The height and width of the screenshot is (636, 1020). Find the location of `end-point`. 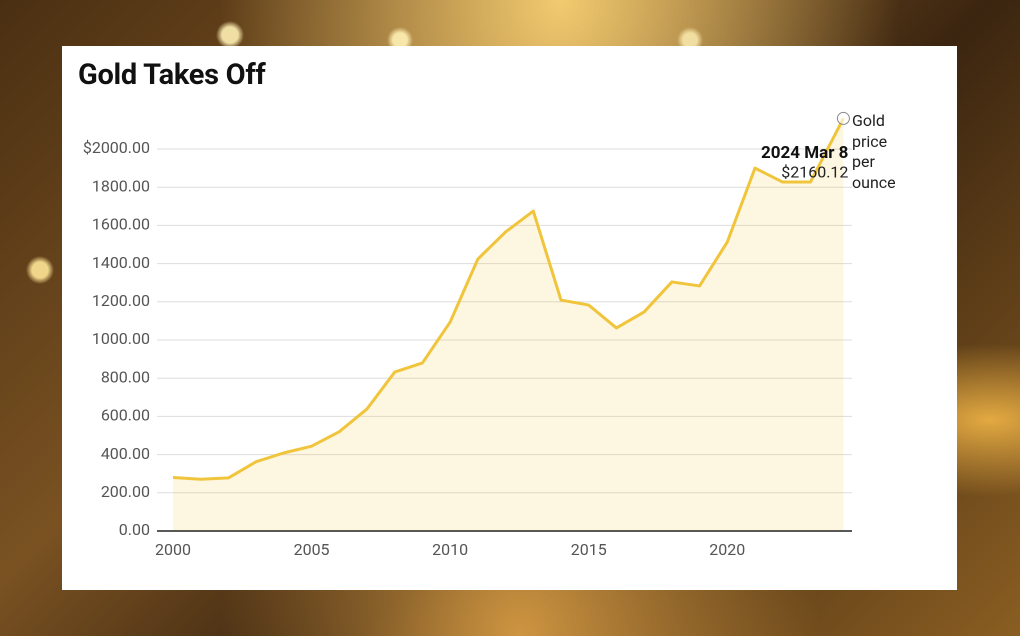

end-point is located at coordinates (843, 118).